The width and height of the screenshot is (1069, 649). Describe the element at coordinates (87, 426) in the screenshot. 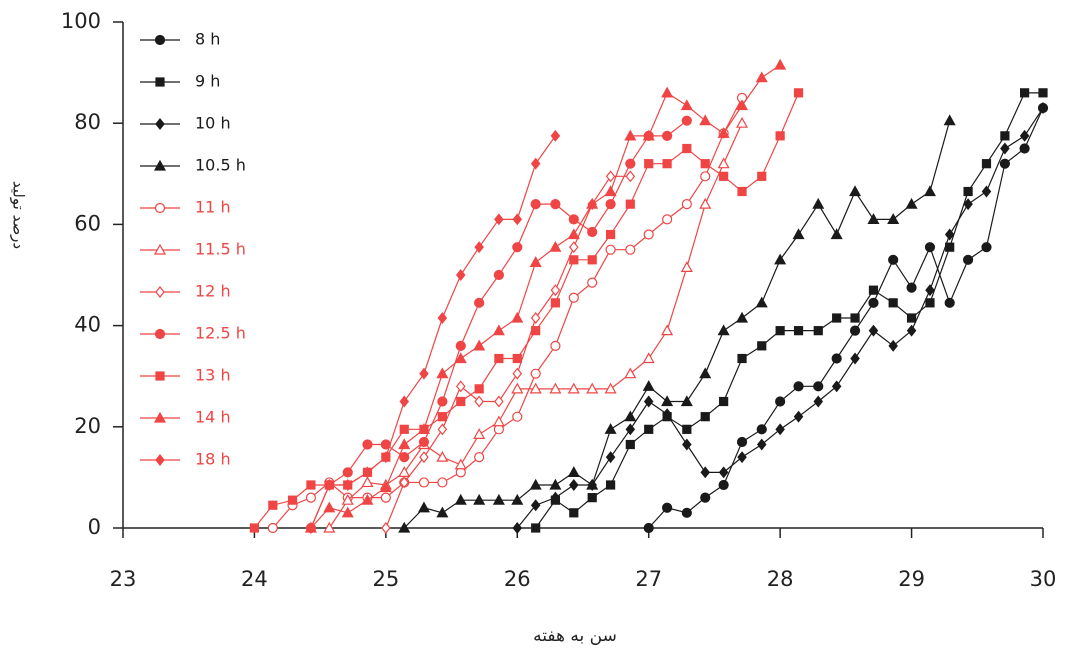

I see `y-tick-label: 20` at that location.